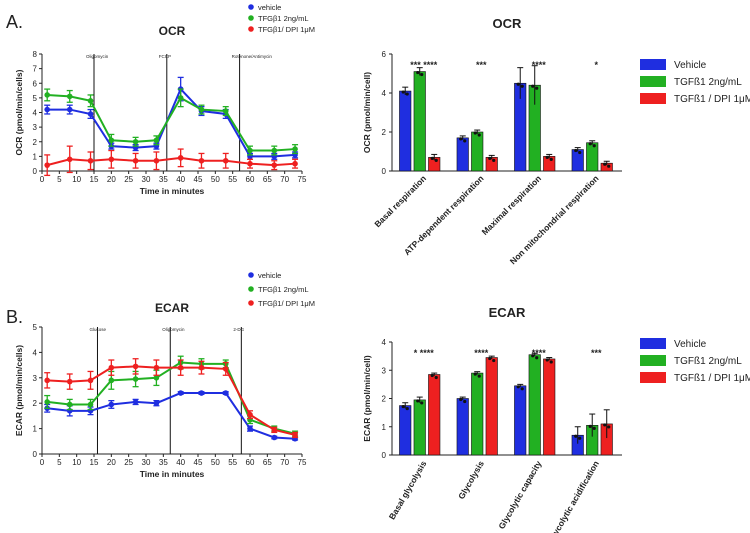  What do you see at coordinates (712, 378) in the screenshot?
I see `legend-label: TGFß1 / DPI 1μM` at bounding box center [712, 378].